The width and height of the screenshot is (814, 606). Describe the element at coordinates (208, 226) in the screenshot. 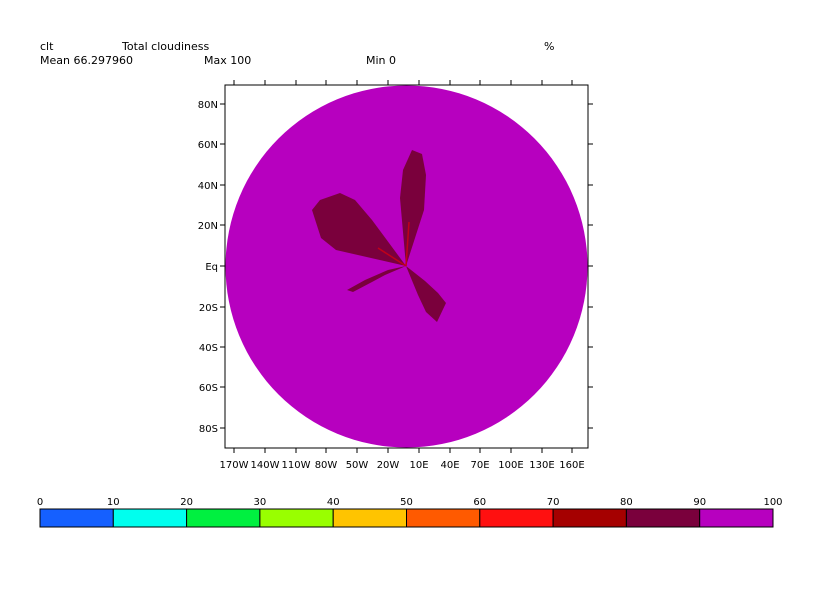

I see `lat-label: 20N` at that location.